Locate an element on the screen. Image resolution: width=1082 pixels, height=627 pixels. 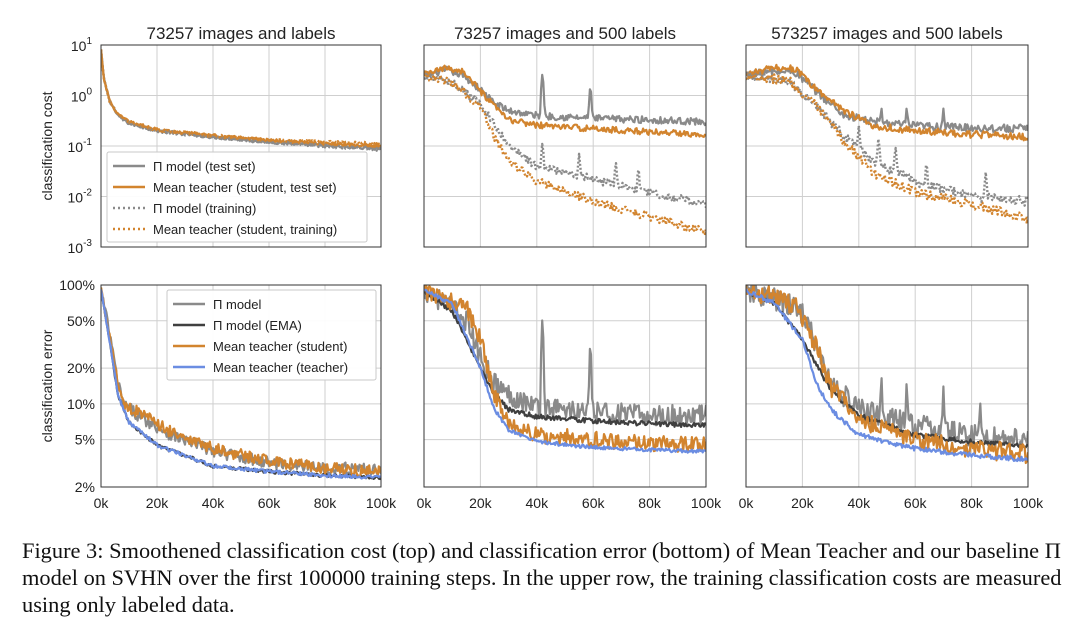
chart-panel-error-2: 0k 20k 40k 60k 80k 100k is located at coordinates (569, 397).